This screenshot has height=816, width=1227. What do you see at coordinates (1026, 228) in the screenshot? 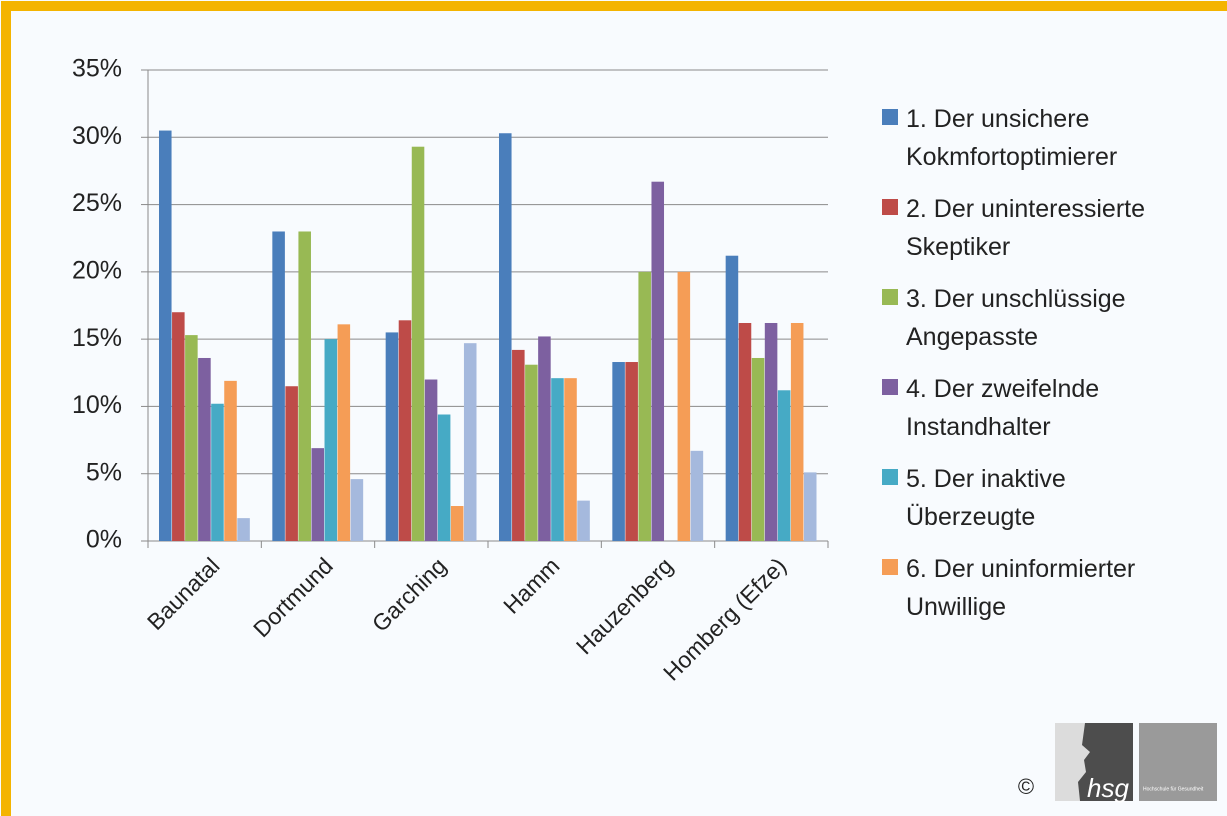
I see `legend-label: 2. Der uninteressierte Skeptiker` at bounding box center [1026, 228].